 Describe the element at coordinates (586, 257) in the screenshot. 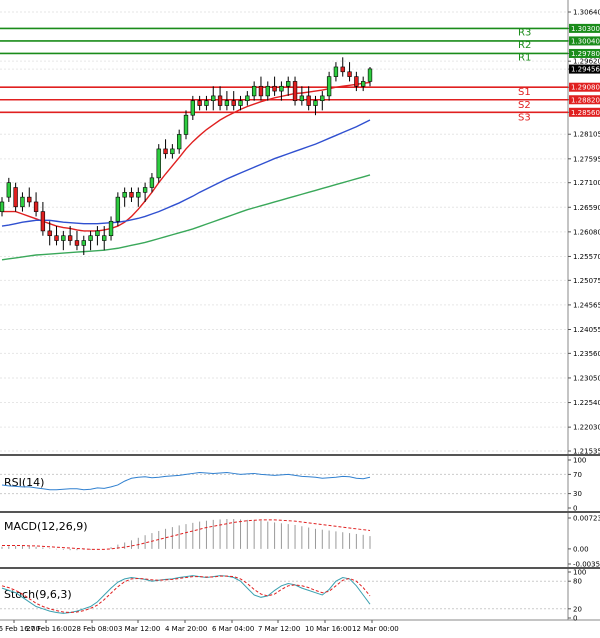

I see `price-tick-label: 1.25570` at that location.